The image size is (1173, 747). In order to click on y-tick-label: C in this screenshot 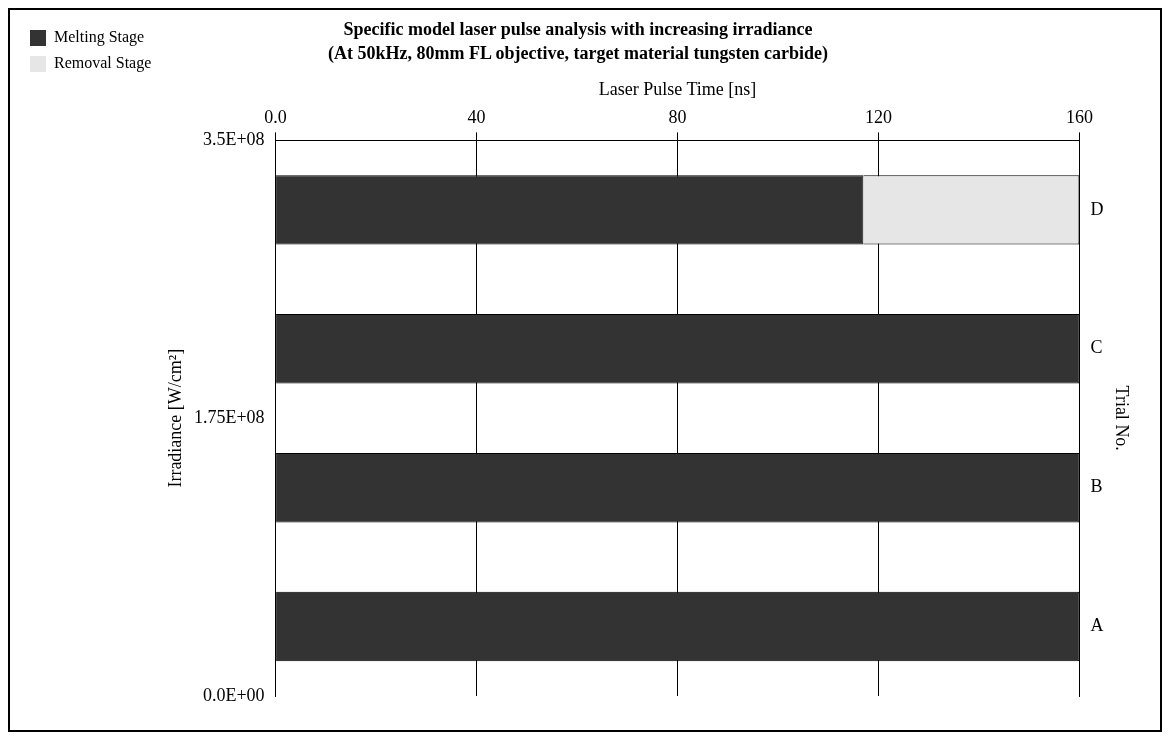, I will do `click(1096, 347)`.